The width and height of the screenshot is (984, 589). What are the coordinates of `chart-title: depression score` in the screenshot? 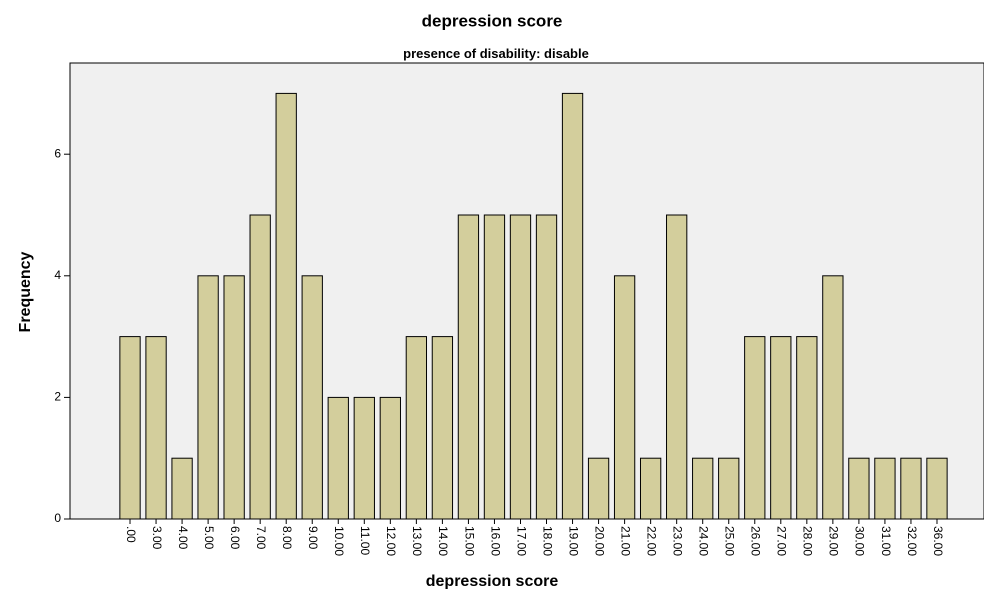 It's located at (492, 20).